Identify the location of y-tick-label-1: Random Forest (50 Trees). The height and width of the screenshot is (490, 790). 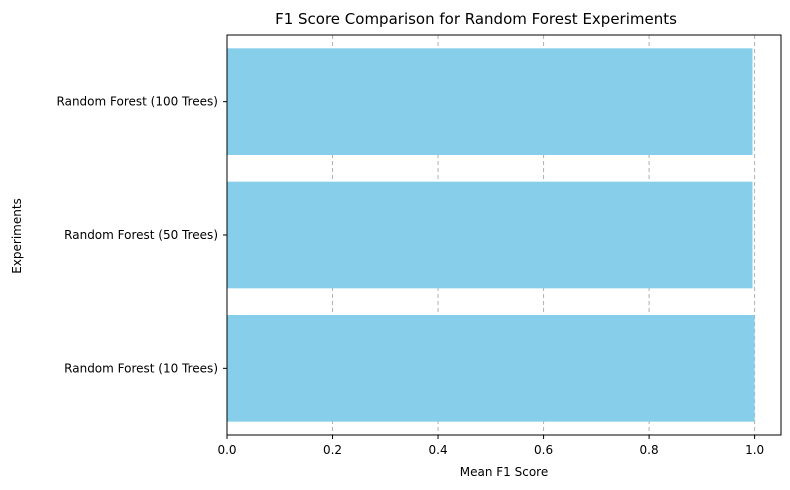
(141, 235).